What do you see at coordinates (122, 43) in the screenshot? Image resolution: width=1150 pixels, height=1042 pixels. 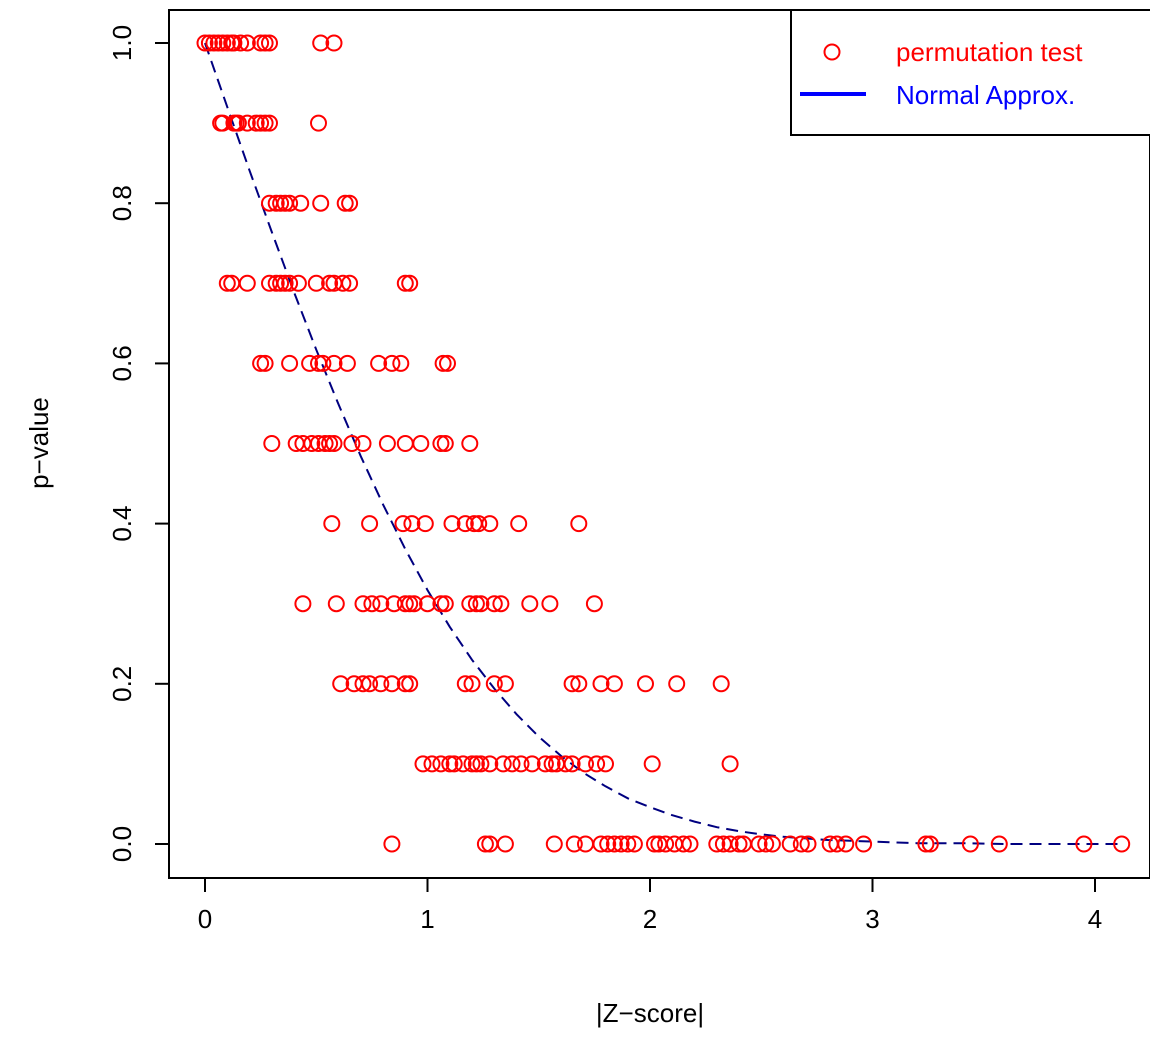 I see `y-tick-label: 1.0` at bounding box center [122, 43].